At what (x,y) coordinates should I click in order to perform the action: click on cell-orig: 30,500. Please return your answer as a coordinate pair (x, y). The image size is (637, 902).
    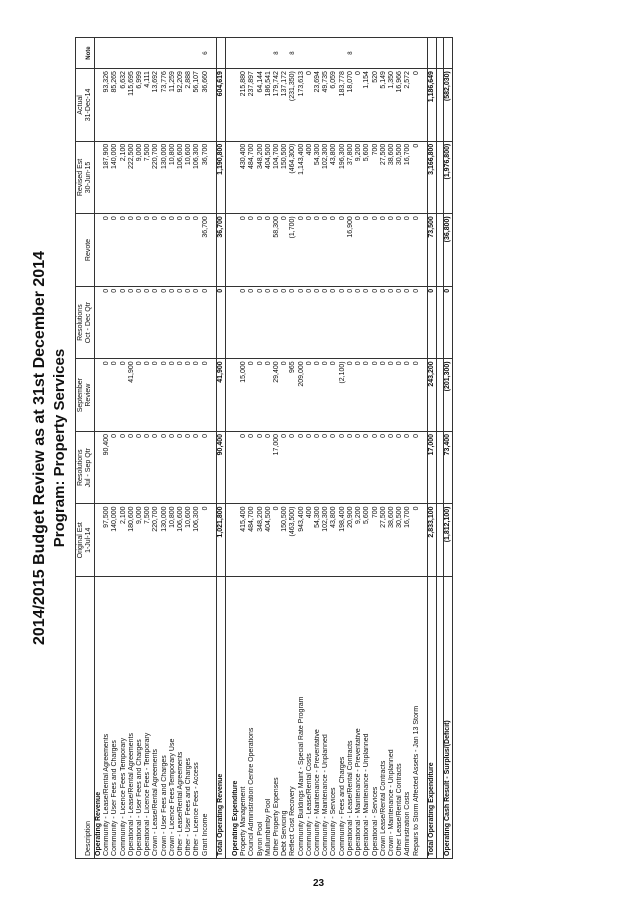
    Looking at the image, I should click on (400, 540).